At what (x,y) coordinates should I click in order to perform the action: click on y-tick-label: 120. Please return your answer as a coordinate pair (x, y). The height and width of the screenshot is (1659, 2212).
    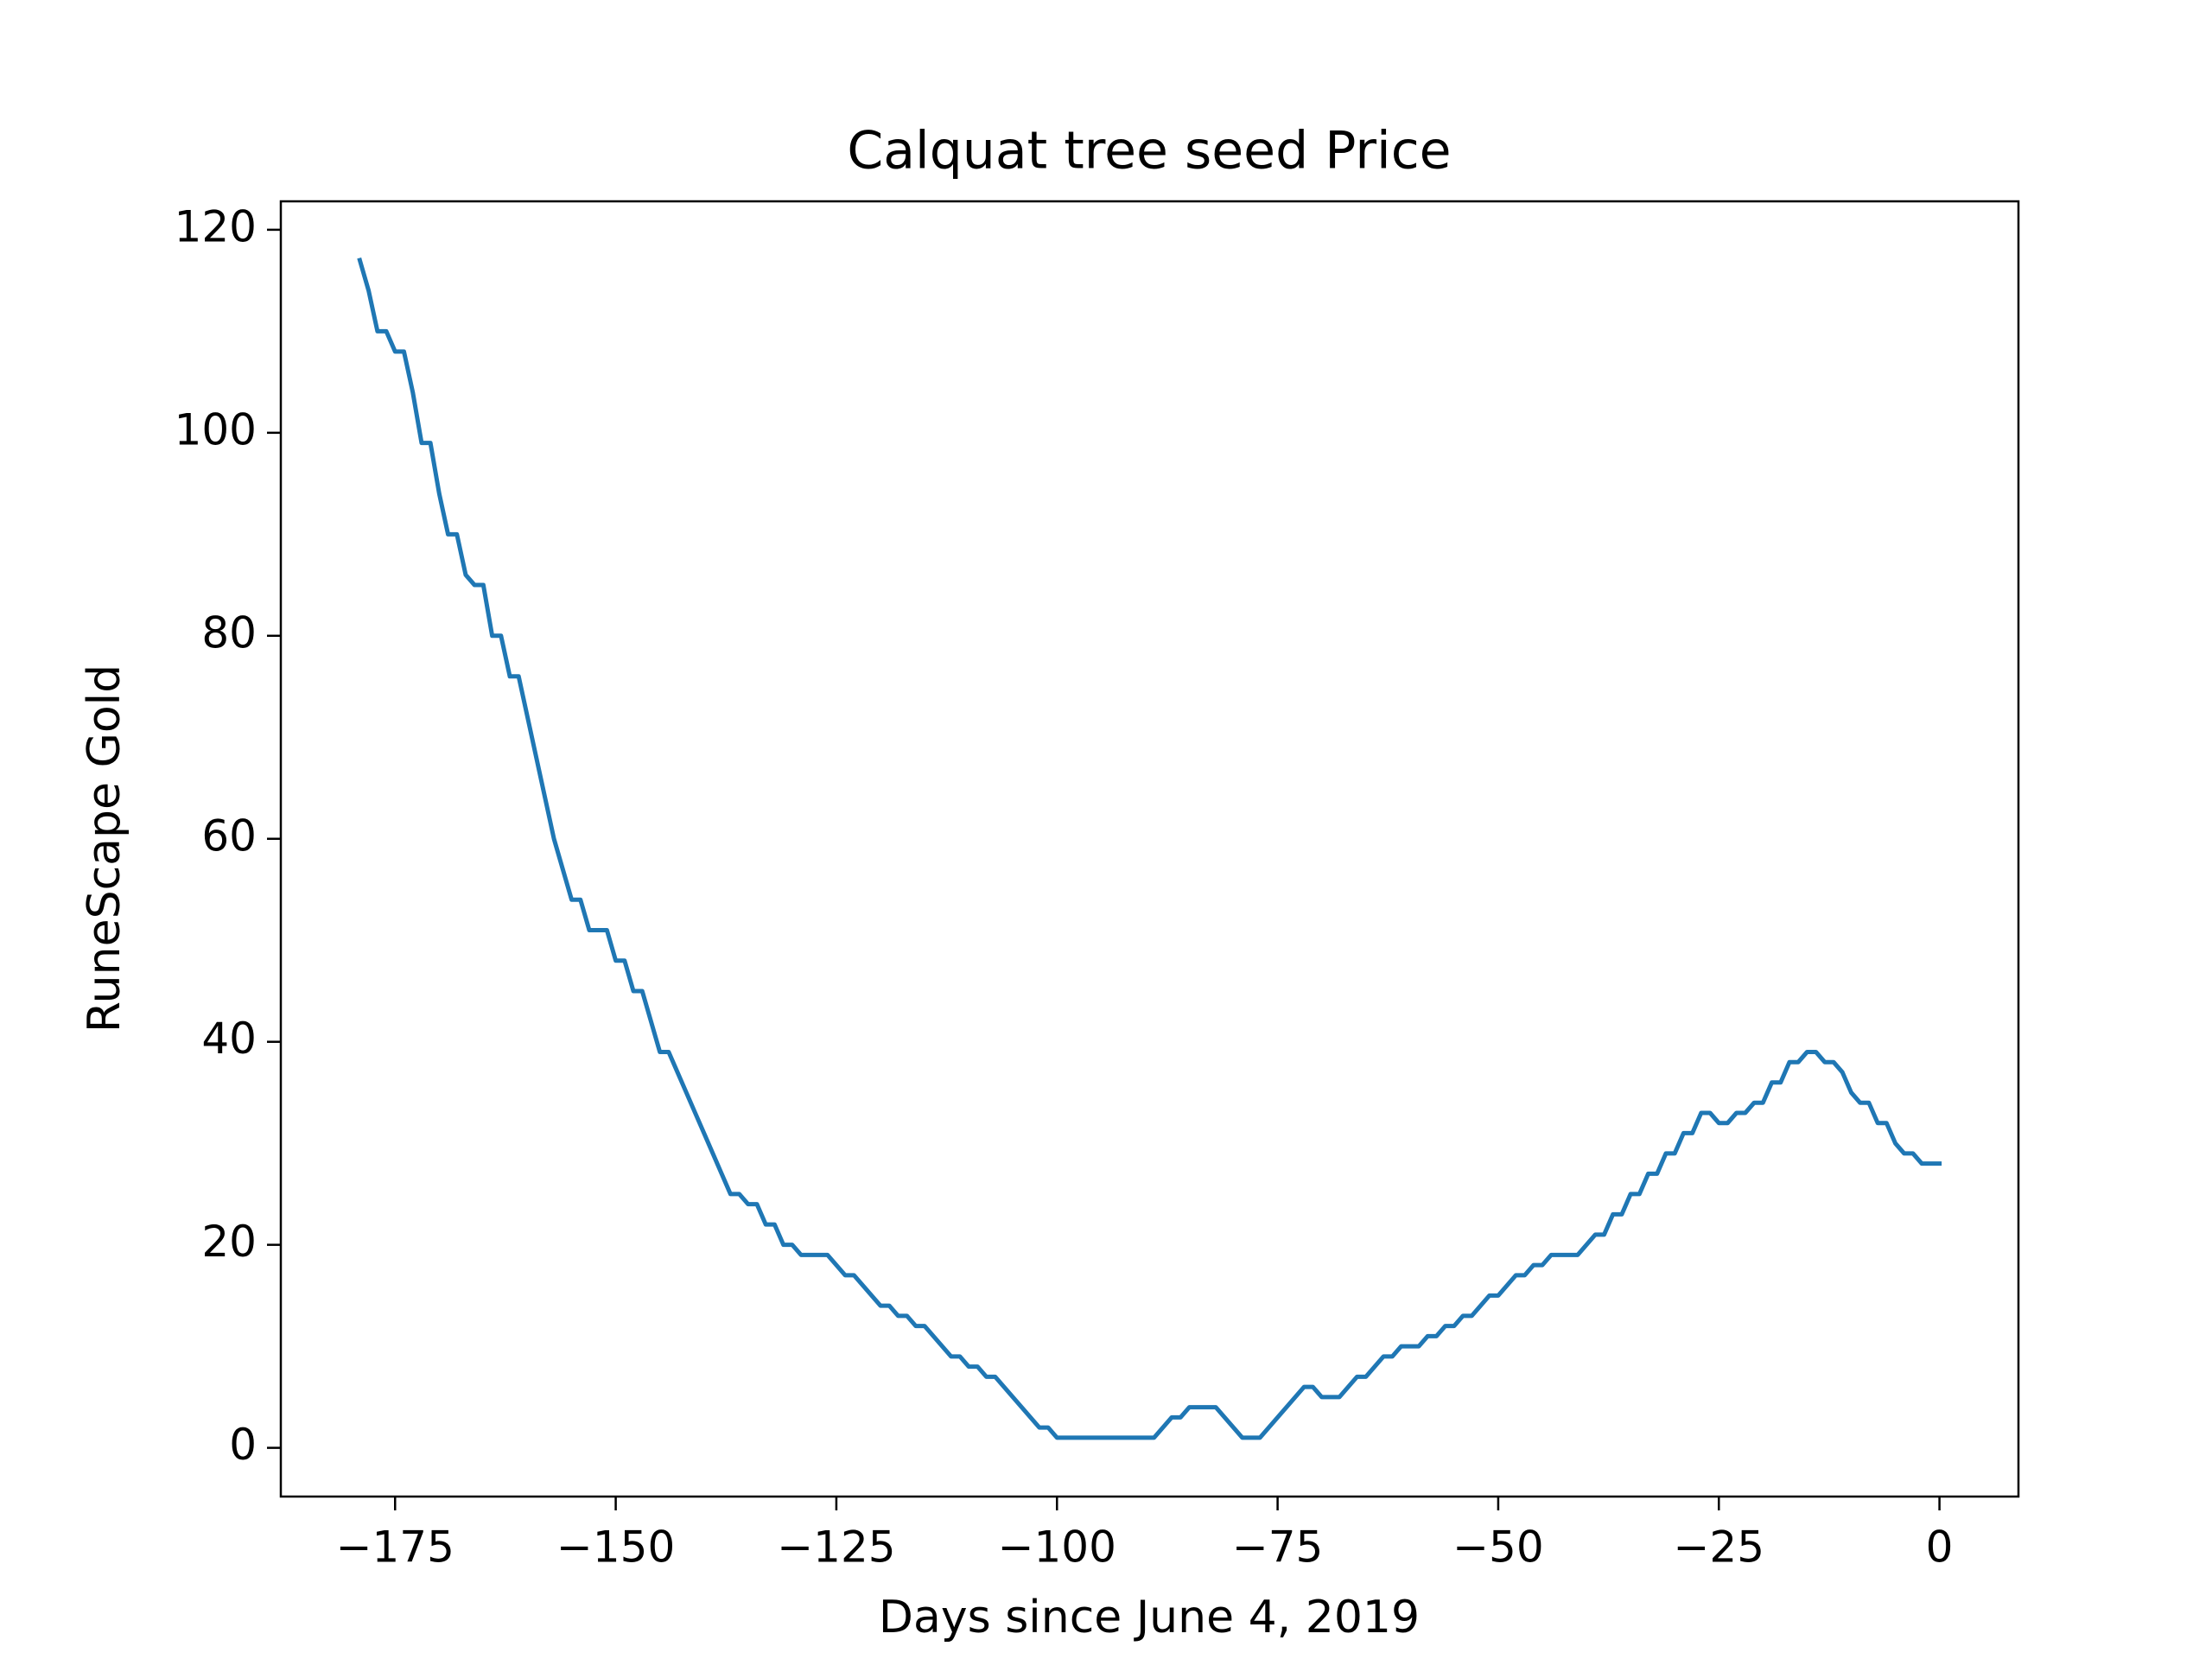
    Looking at the image, I should click on (216, 226).